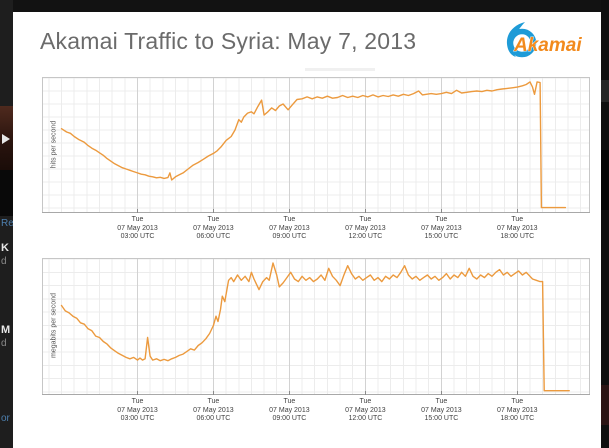 Image resolution: width=609 pixels, height=448 pixels. Describe the element at coordinates (547, 45) in the screenshot. I see `logo-wordmark: Akamai` at that location.